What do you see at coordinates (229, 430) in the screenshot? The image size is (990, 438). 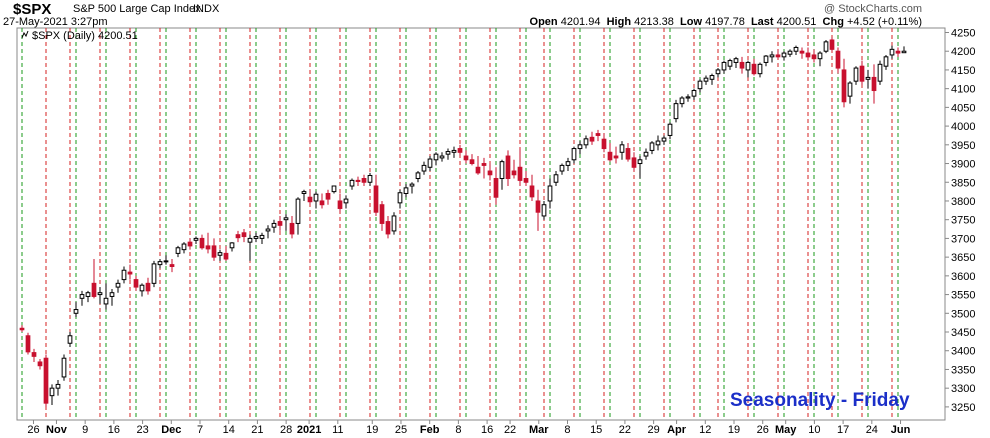 I see `x-tick-label: 14` at bounding box center [229, 430].